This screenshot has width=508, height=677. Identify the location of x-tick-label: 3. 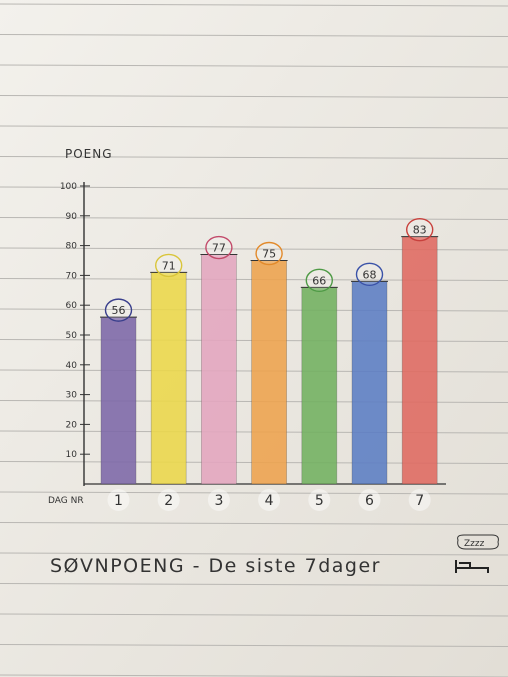
(218, 501).